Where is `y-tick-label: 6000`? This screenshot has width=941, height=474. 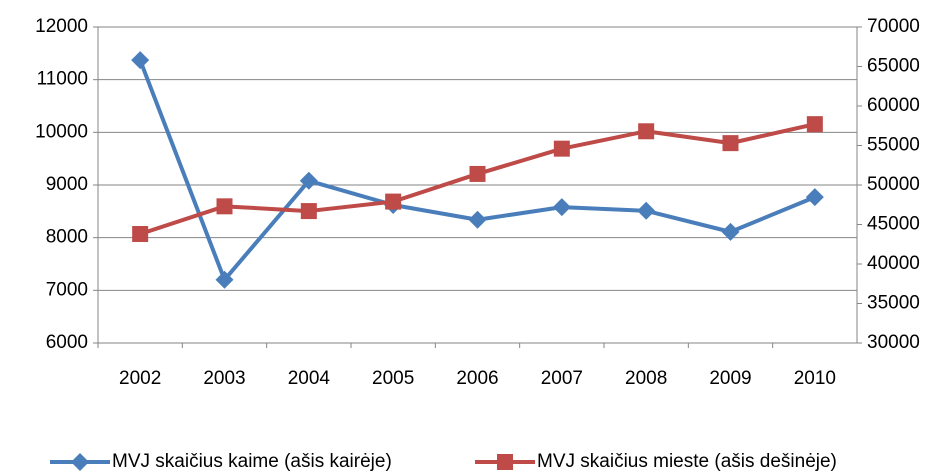 y-tick-label: 6000 is located at coordinates (67, 342).